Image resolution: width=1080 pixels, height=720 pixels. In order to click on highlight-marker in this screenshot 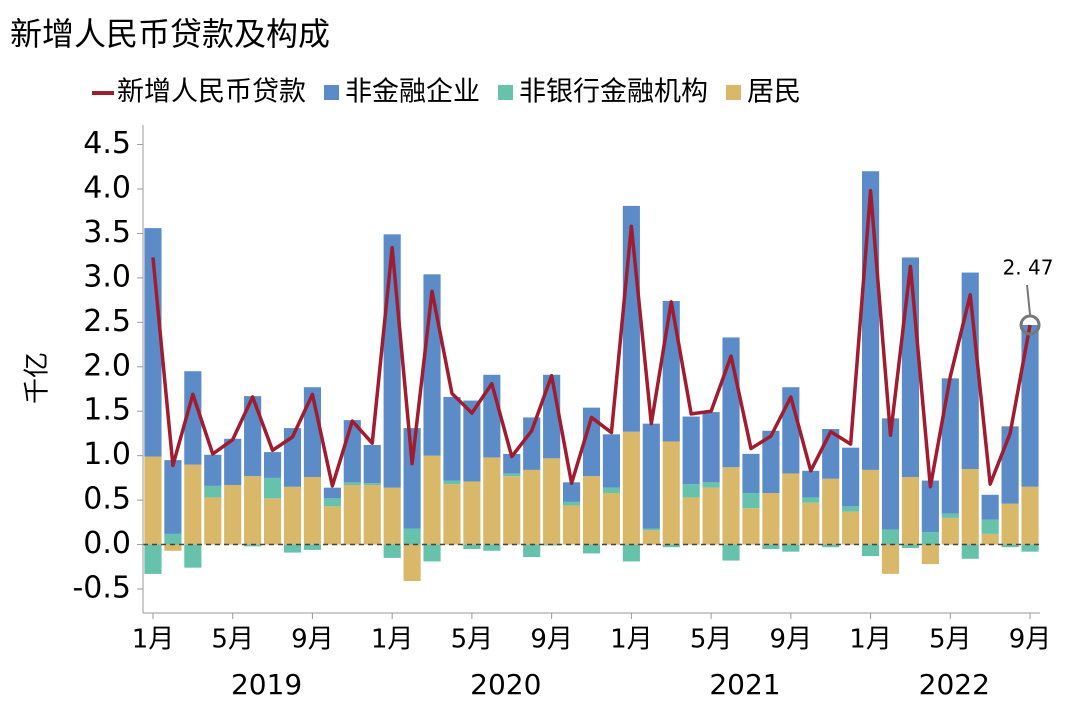, I will do `click(1030, 325)`.